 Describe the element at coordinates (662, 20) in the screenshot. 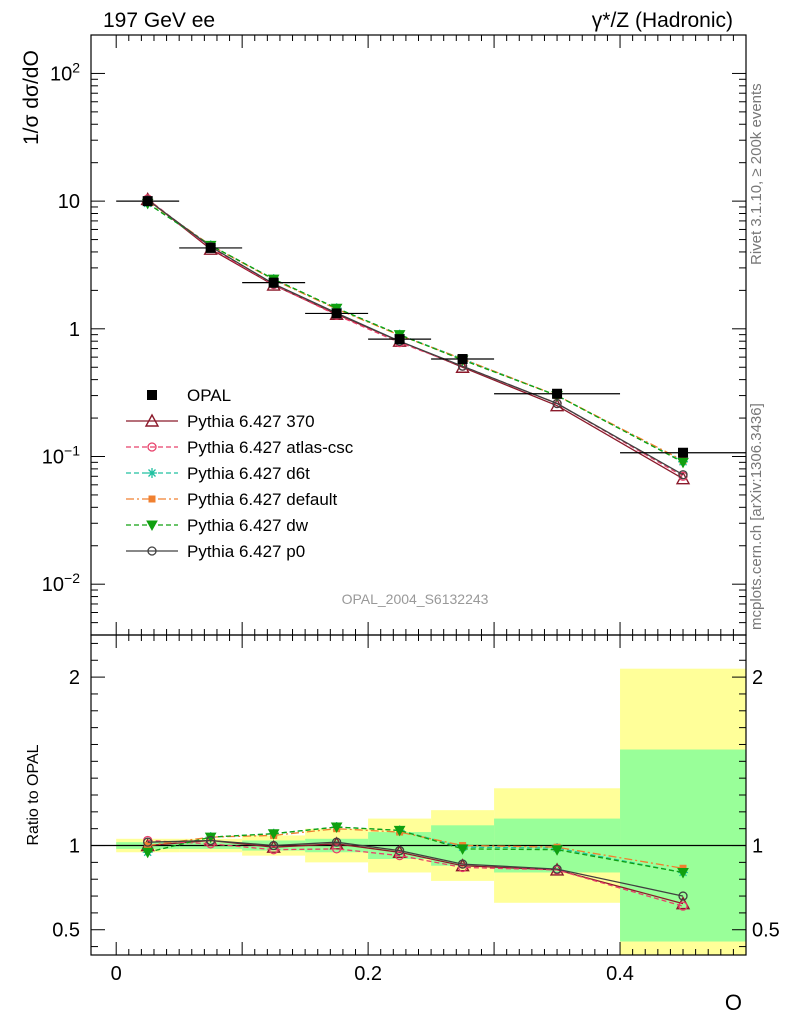

I see `title-right: γ*/Z (Hadronic)` at that location.